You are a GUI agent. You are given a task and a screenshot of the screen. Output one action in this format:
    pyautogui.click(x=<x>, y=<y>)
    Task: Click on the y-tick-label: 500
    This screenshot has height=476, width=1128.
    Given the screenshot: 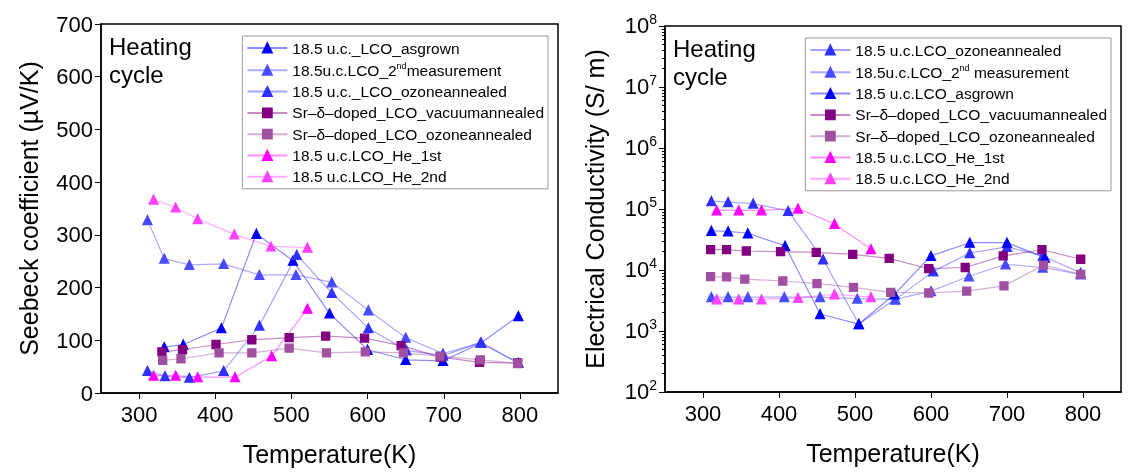 What is the action you would take?
    pyautogui.click(x=74, y=129)
    